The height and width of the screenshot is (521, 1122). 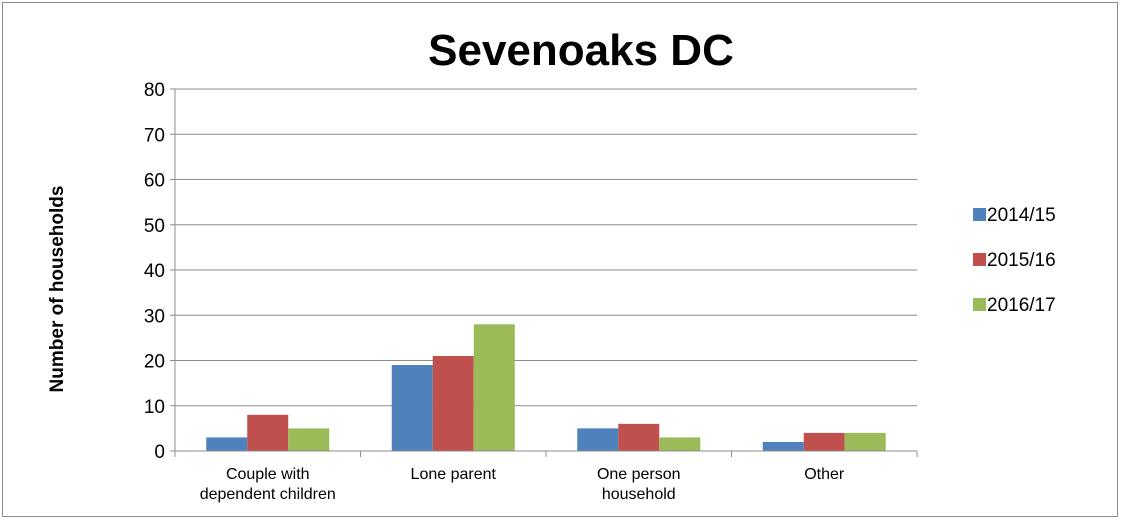 What do you see at coordinates (154, 226) in the screenshot?
I see `y-tick-label: 50` at bounding box center [154, 226].